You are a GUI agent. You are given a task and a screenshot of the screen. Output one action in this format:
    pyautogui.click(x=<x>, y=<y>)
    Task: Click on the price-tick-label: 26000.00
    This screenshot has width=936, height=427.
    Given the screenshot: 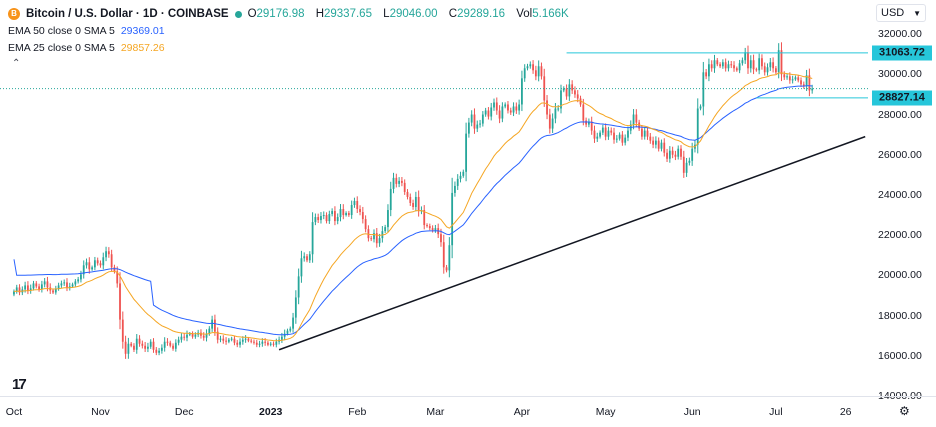 What is the action you would take?
    pyautogui.click(x=900, y=154)
    